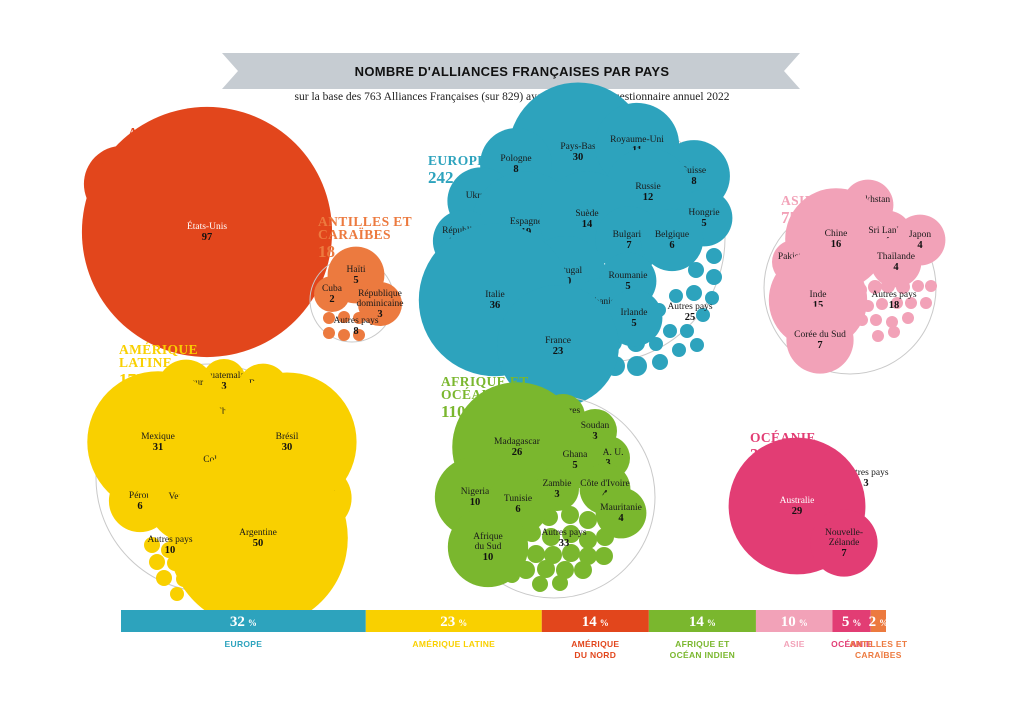  I want to click on country-value: 25, so click(690, 317).